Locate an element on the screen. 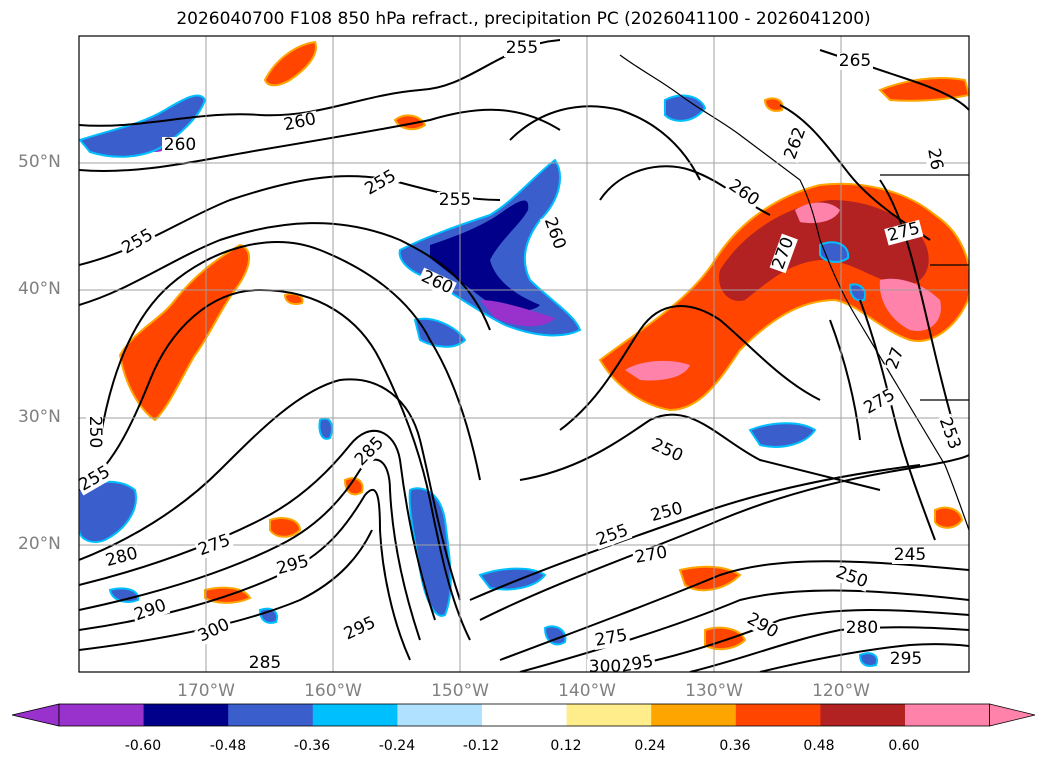 Image resolution: width=1047 pixels, height=765 pixels. contour-label: 285 is located at coordinates (265, 663).